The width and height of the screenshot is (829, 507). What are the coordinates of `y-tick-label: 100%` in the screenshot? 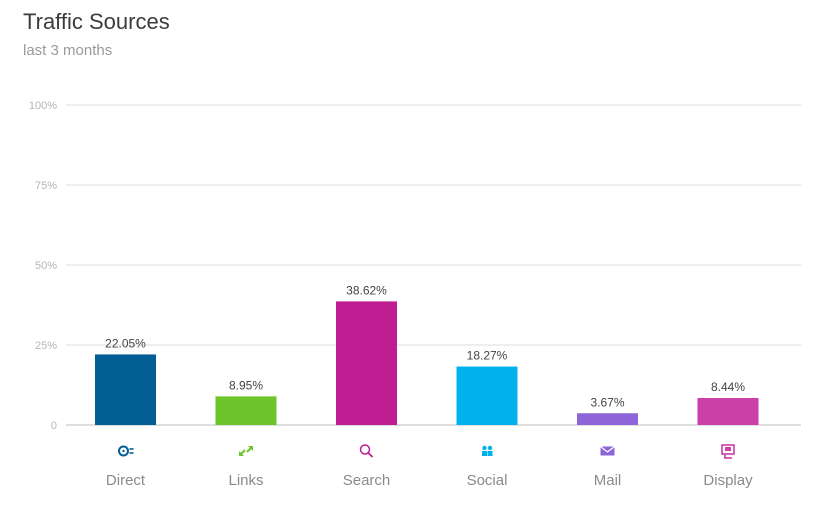 It's located at (43, 106).